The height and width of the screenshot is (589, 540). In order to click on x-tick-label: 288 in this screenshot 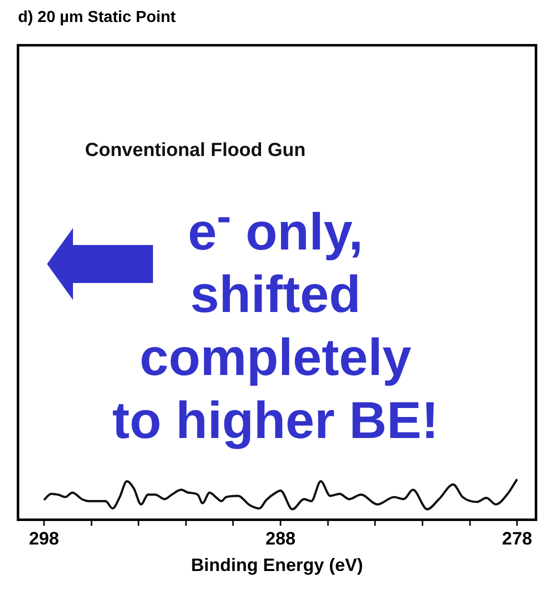, I will do `click(281, 538)`.